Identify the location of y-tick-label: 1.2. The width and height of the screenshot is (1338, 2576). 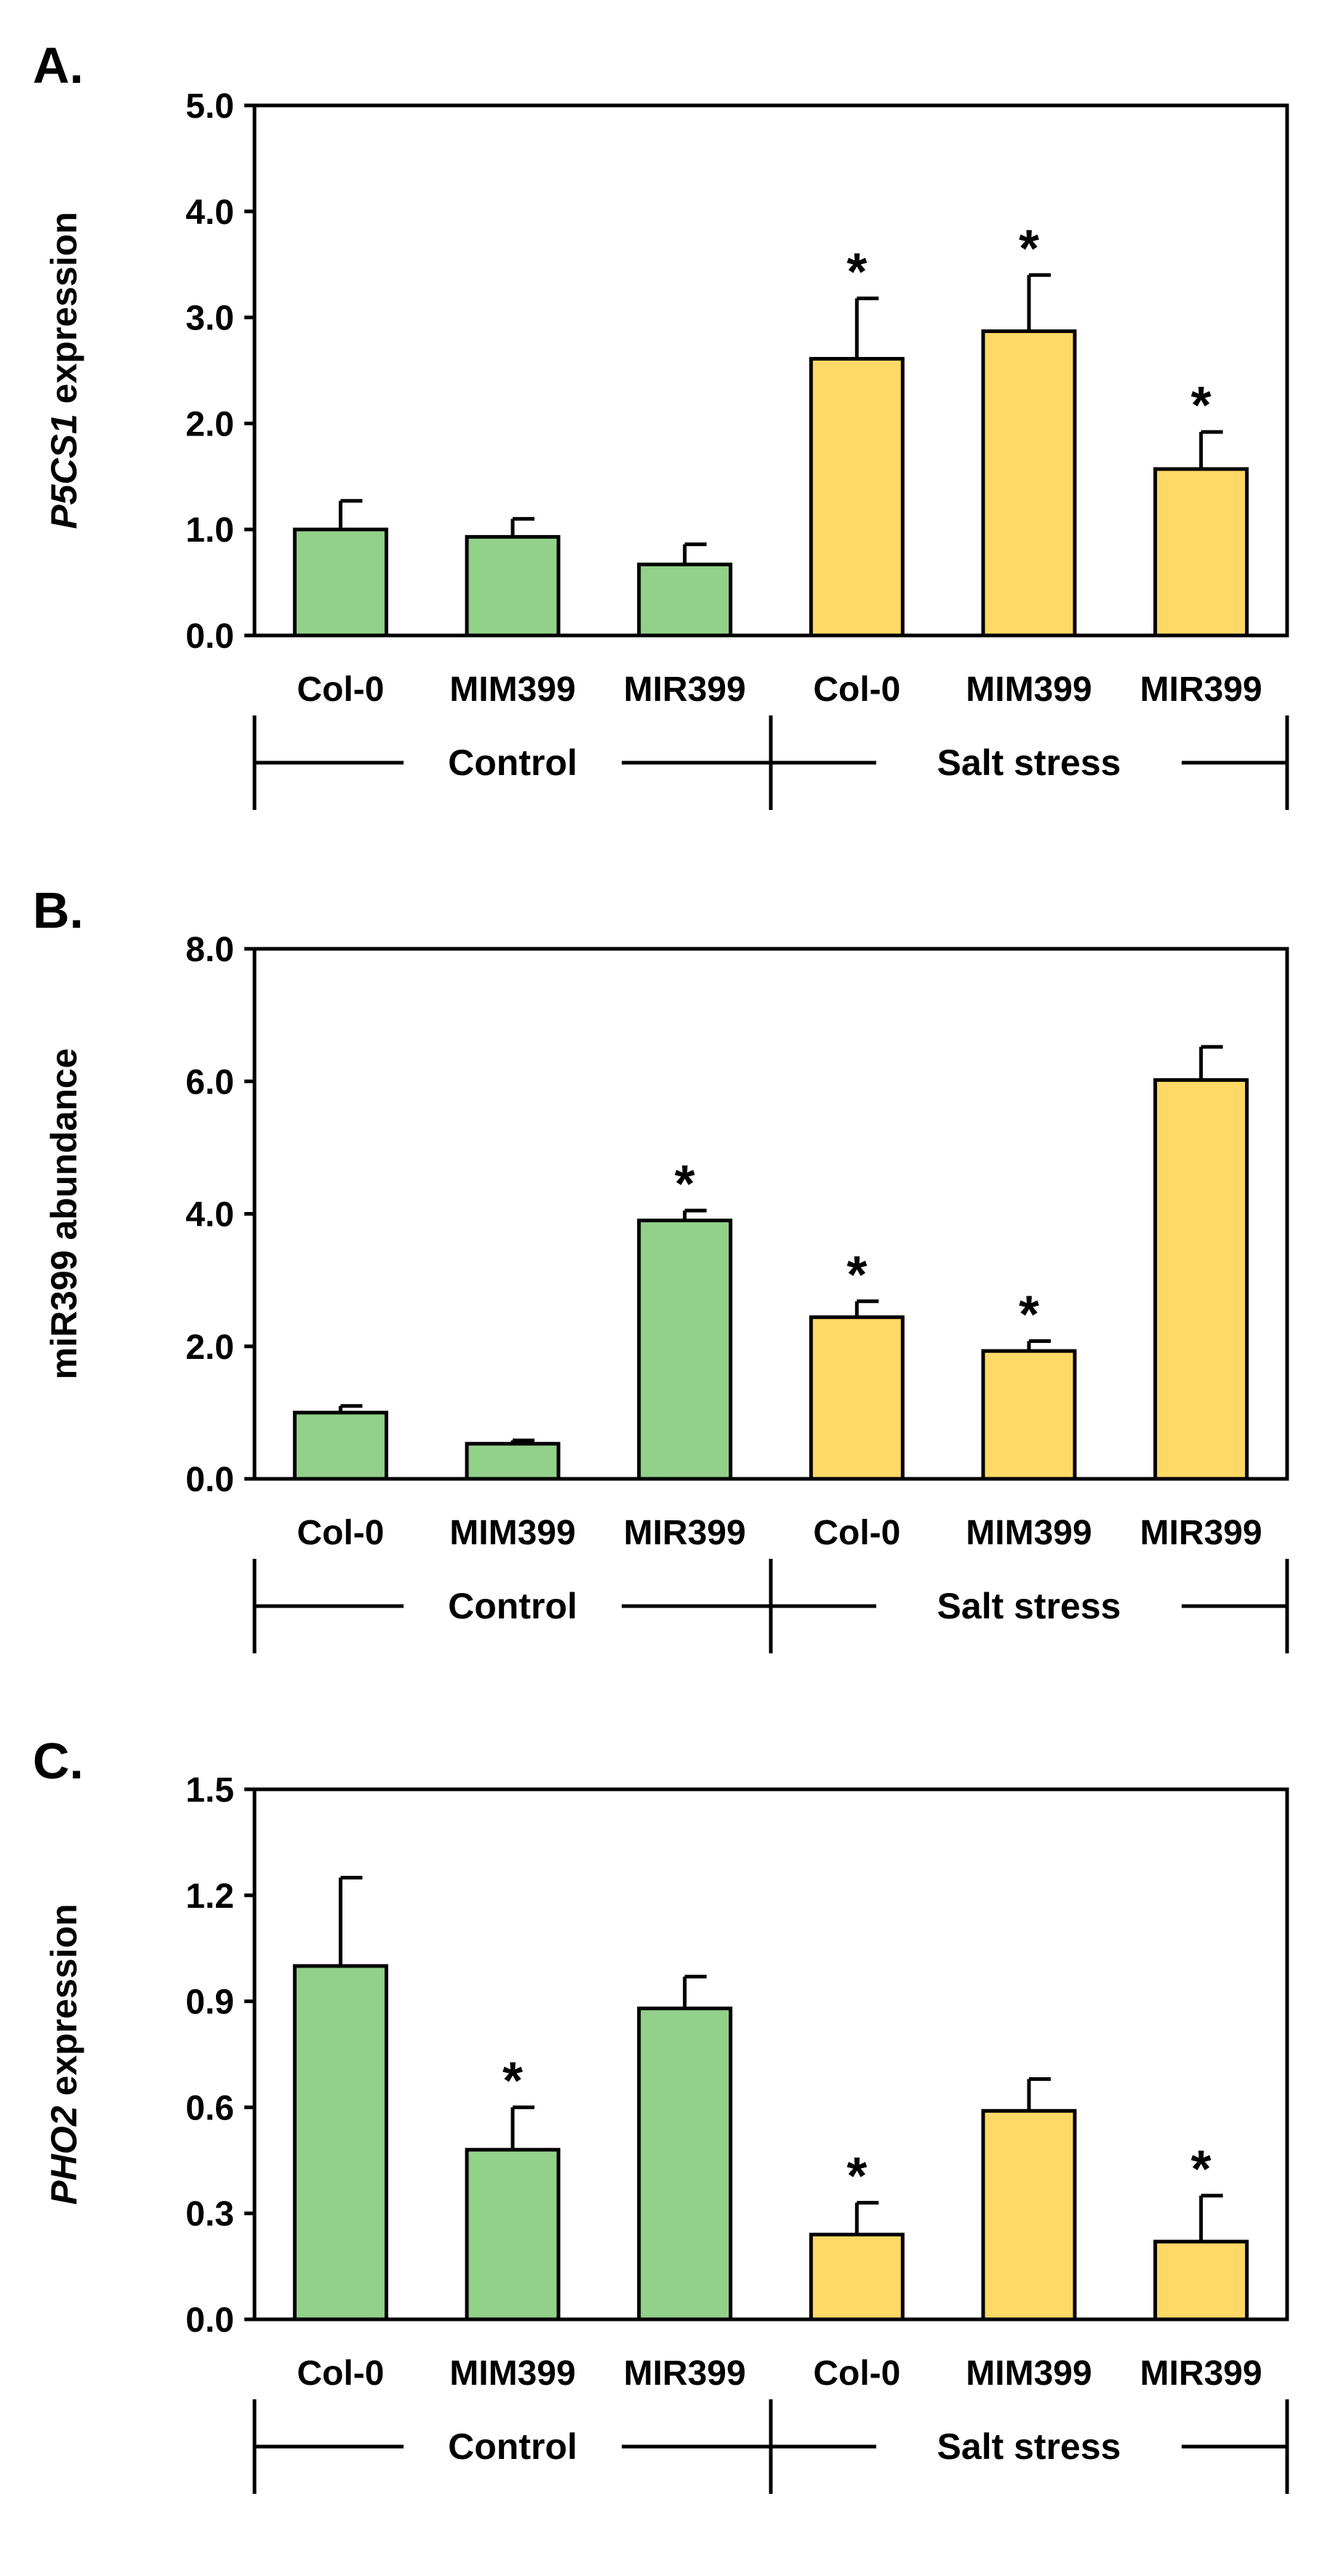
(209, 1897).